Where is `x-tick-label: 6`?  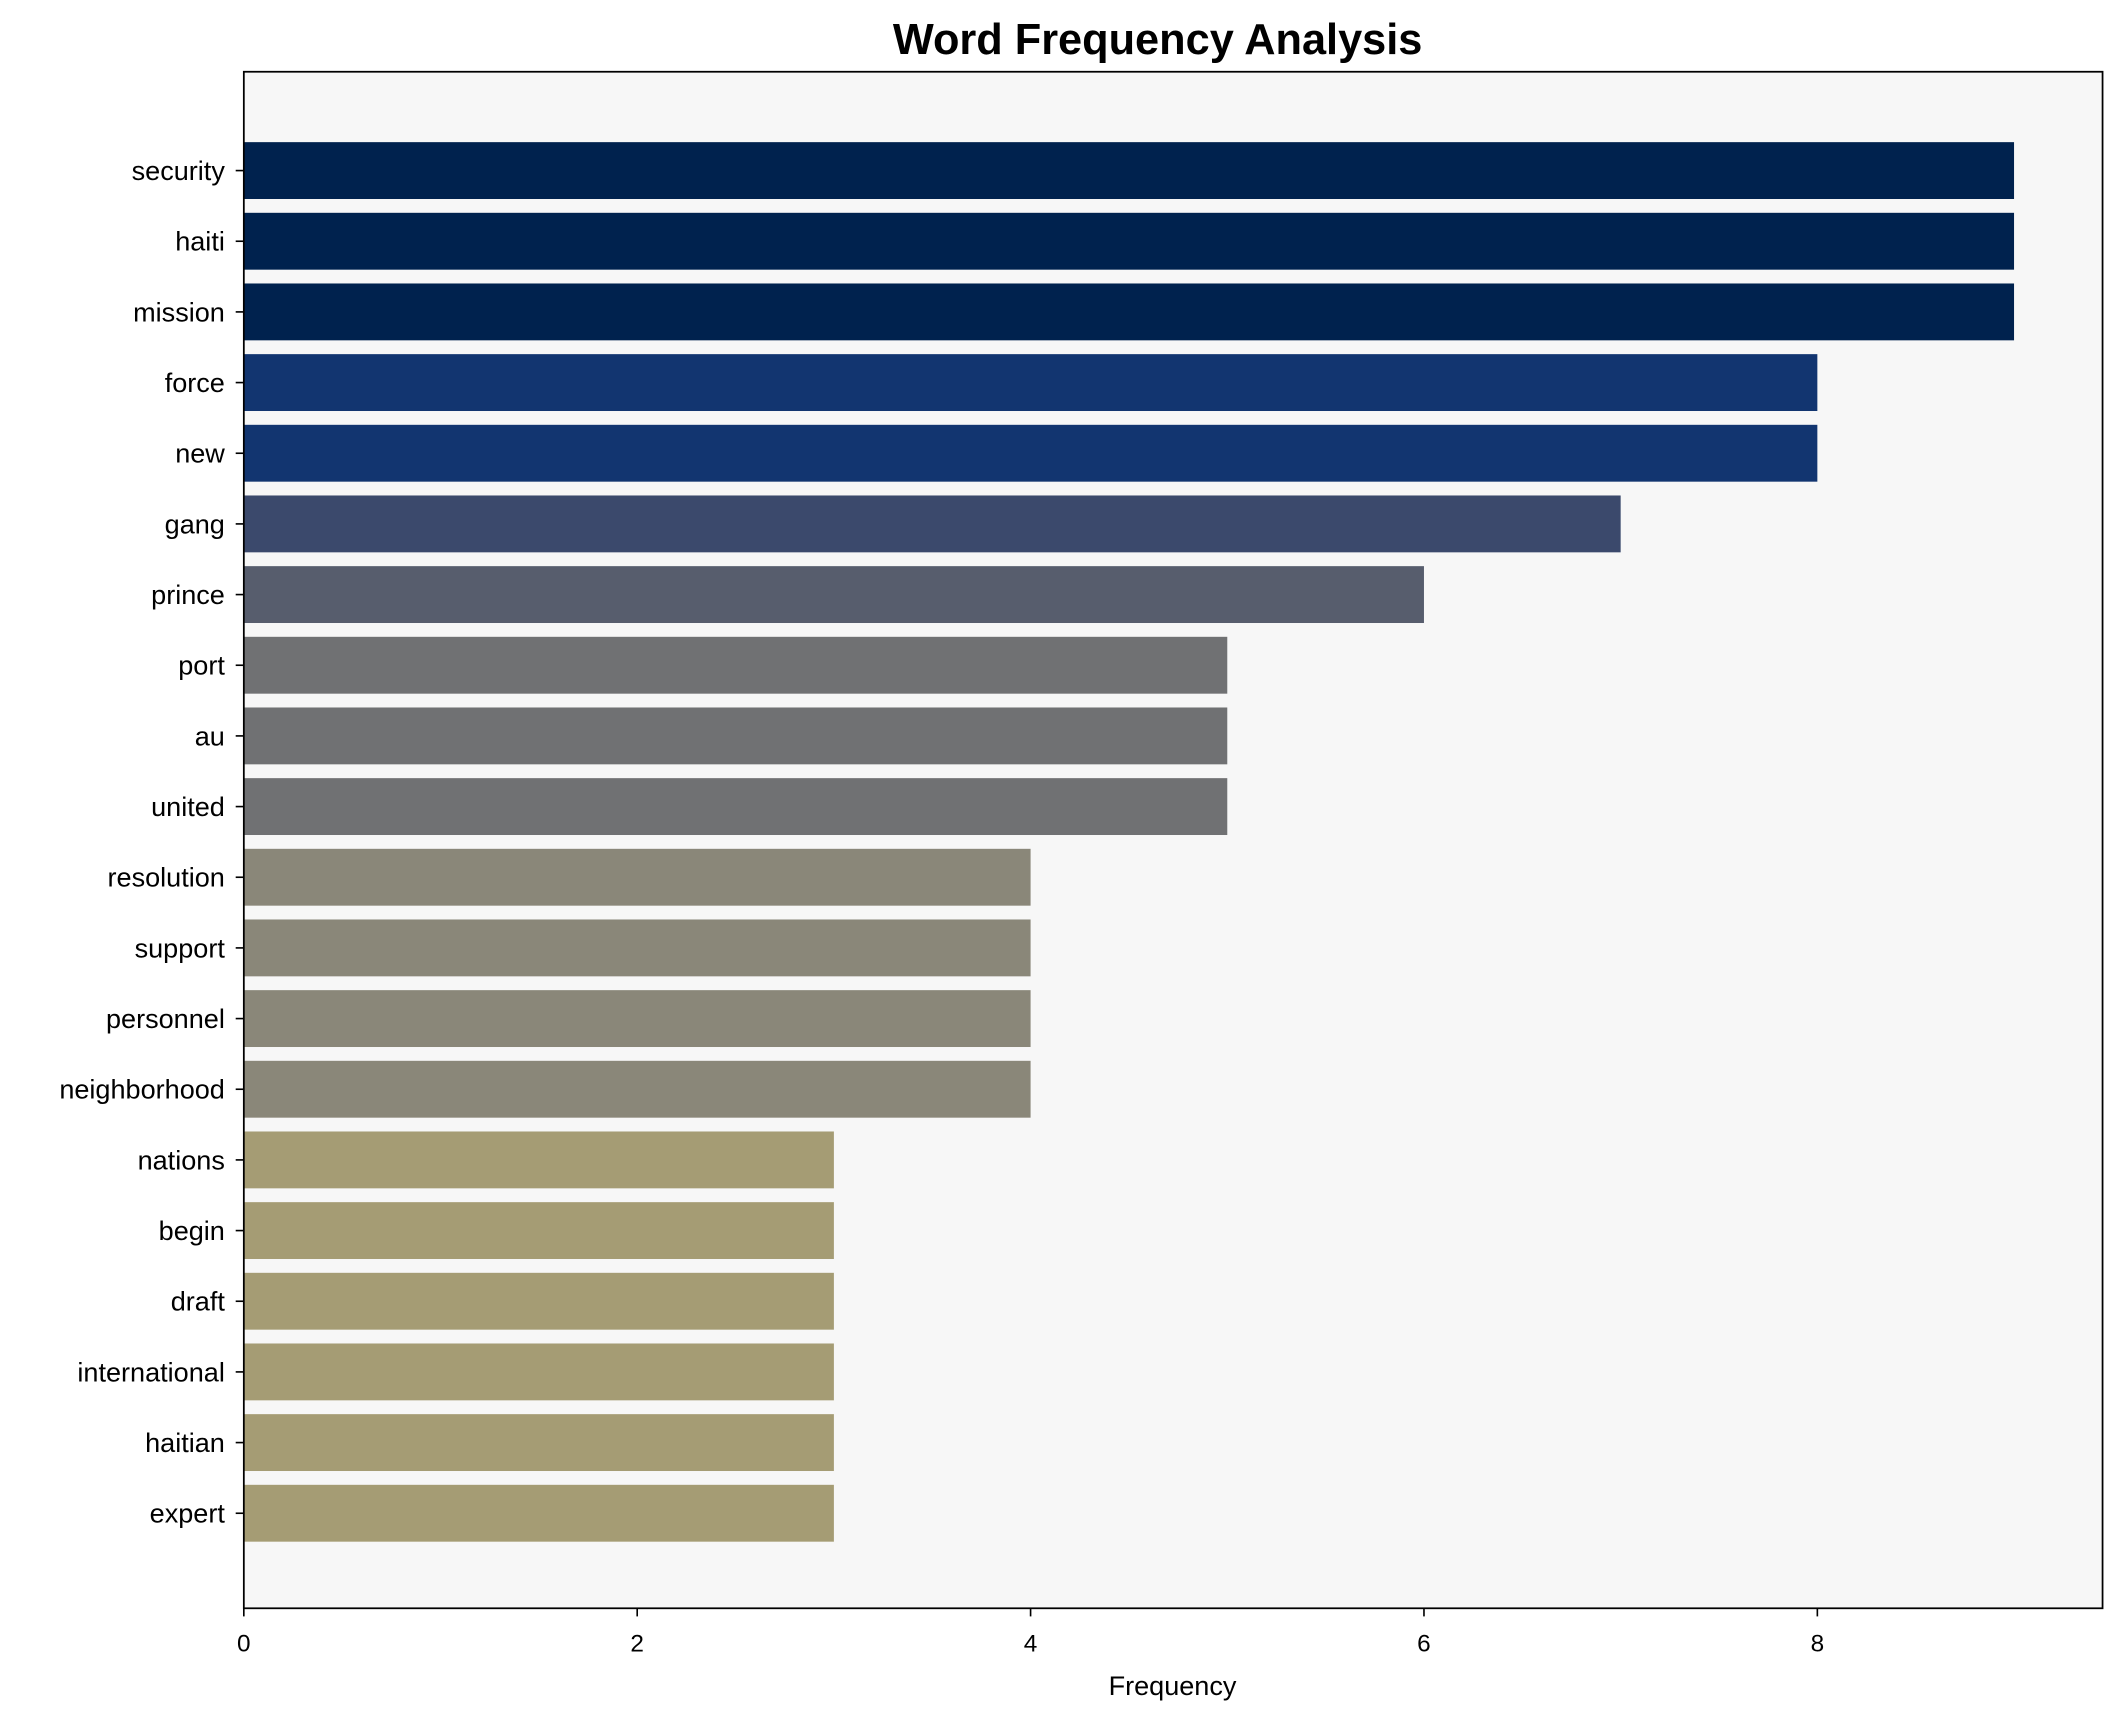
x-tick-label: 6 is located at coordinates (1424, 1644).